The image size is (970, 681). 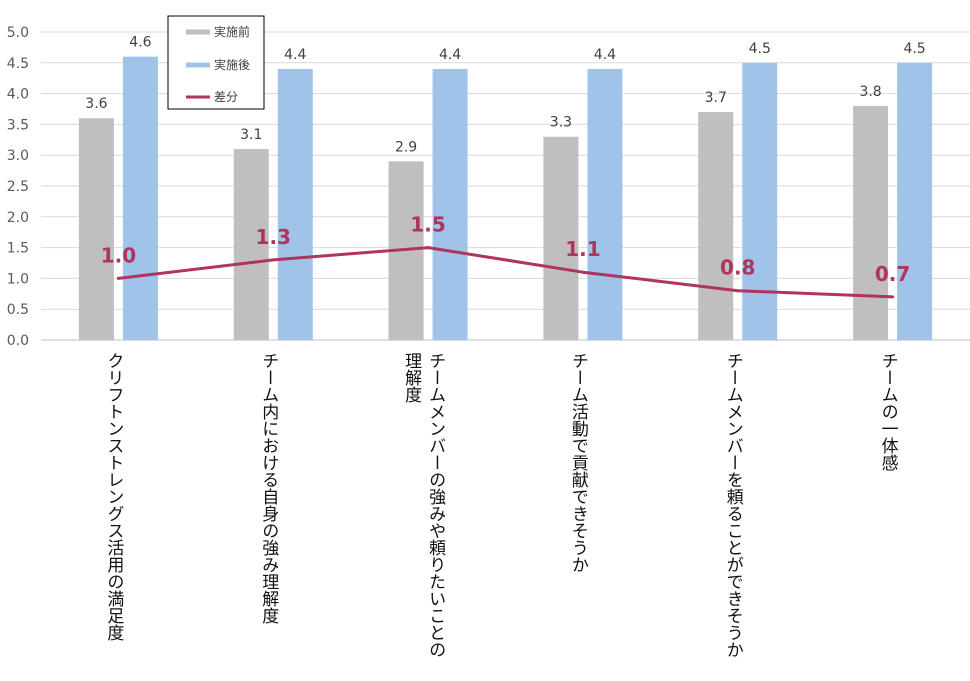 I want to click on x-category-label: チームメンバーの強みや頼りたいことの 理解度, so click(x=423, y=505).